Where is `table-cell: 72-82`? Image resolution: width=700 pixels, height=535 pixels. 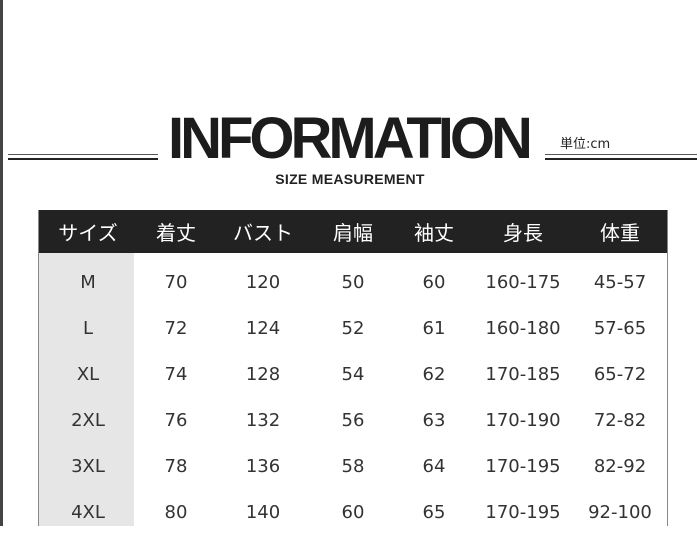 table-cell: 72-82 is located at coordinates (620, 420).